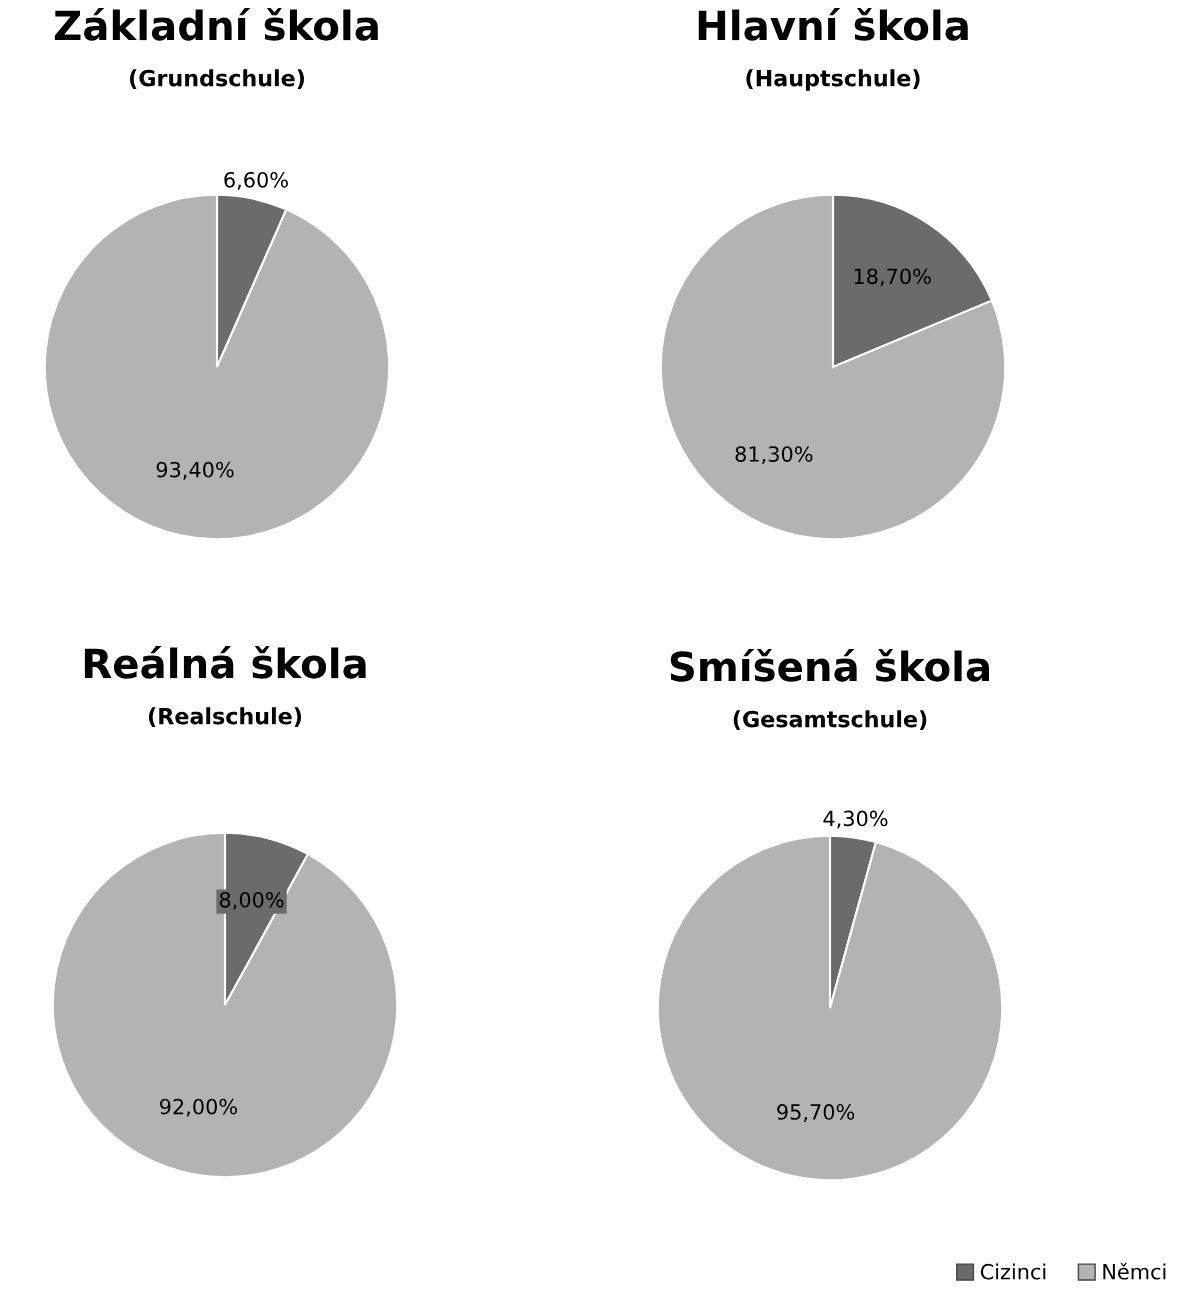 Image resolution: width=1192 pixels, height=1305 pixels. I want to click on chart-title: Základní škola, so click(216, 24).